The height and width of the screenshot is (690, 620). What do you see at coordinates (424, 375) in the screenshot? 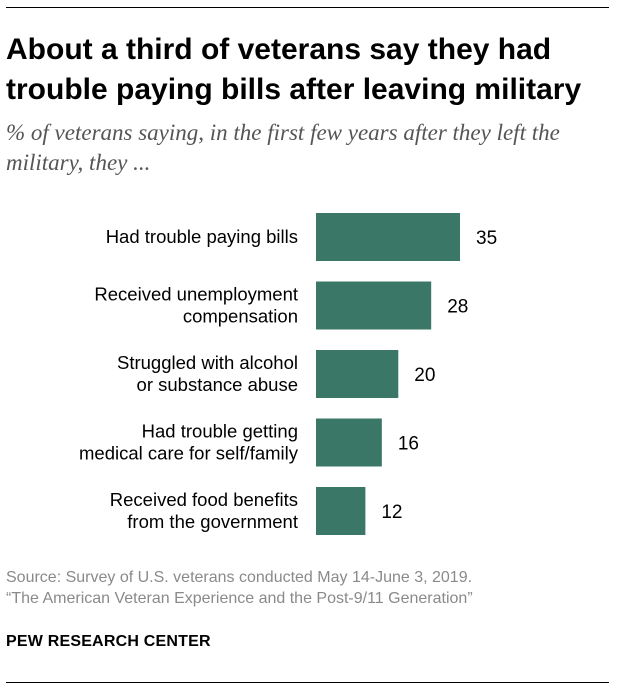
I see `value-label-3: 20` at bounding box center [424, 375].